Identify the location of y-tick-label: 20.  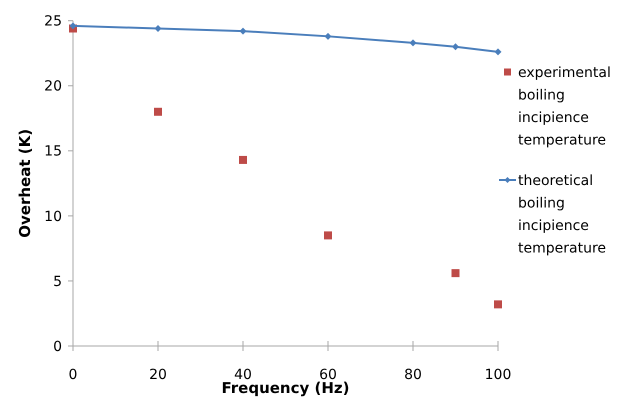
(53, 86).